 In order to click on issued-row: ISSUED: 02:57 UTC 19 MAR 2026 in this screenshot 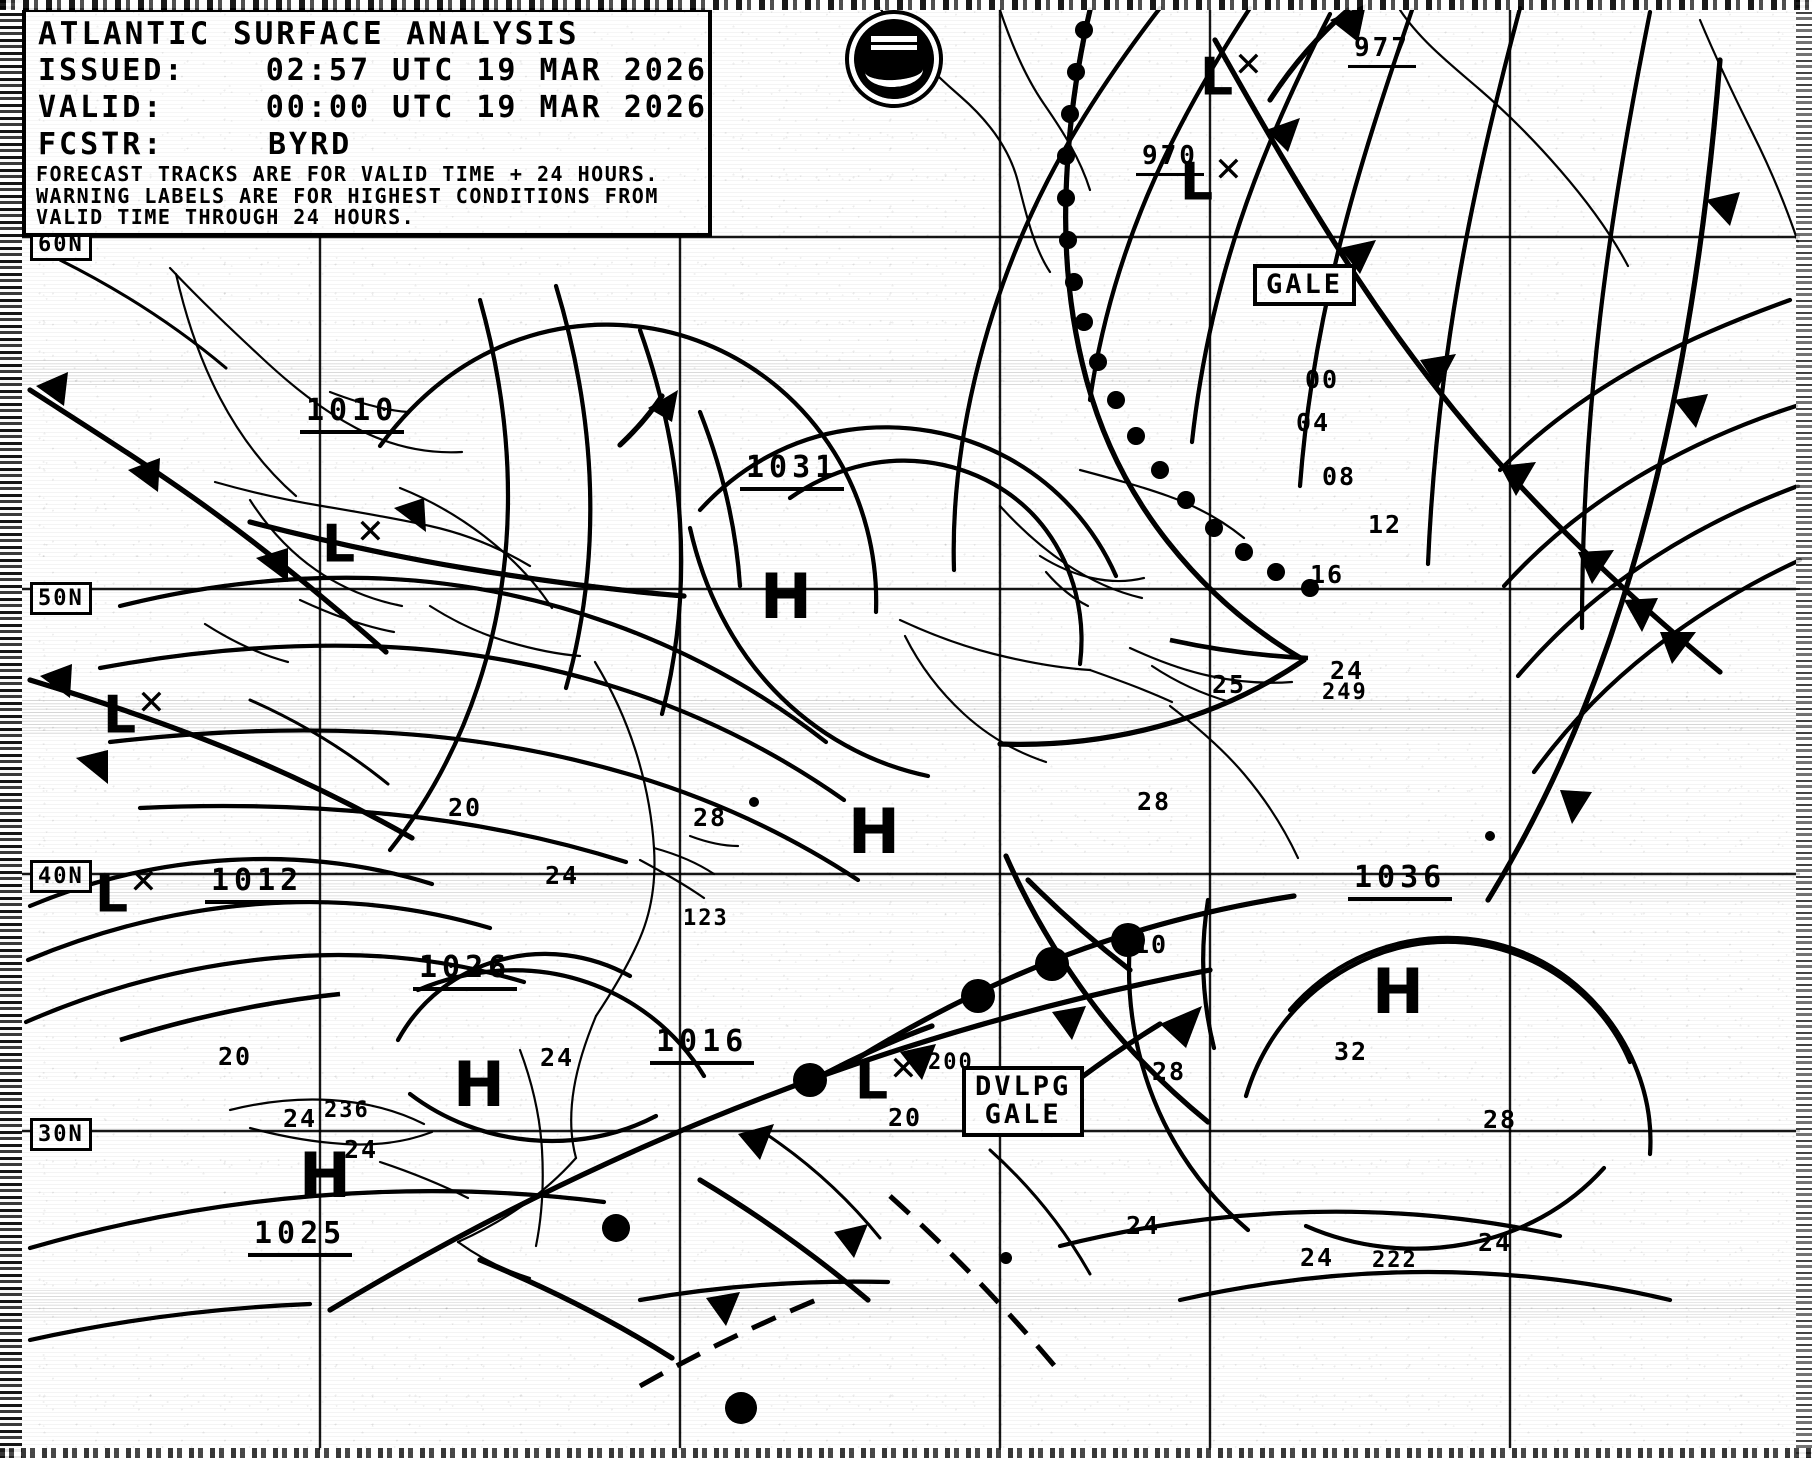, I will do `click(367, 70)`.